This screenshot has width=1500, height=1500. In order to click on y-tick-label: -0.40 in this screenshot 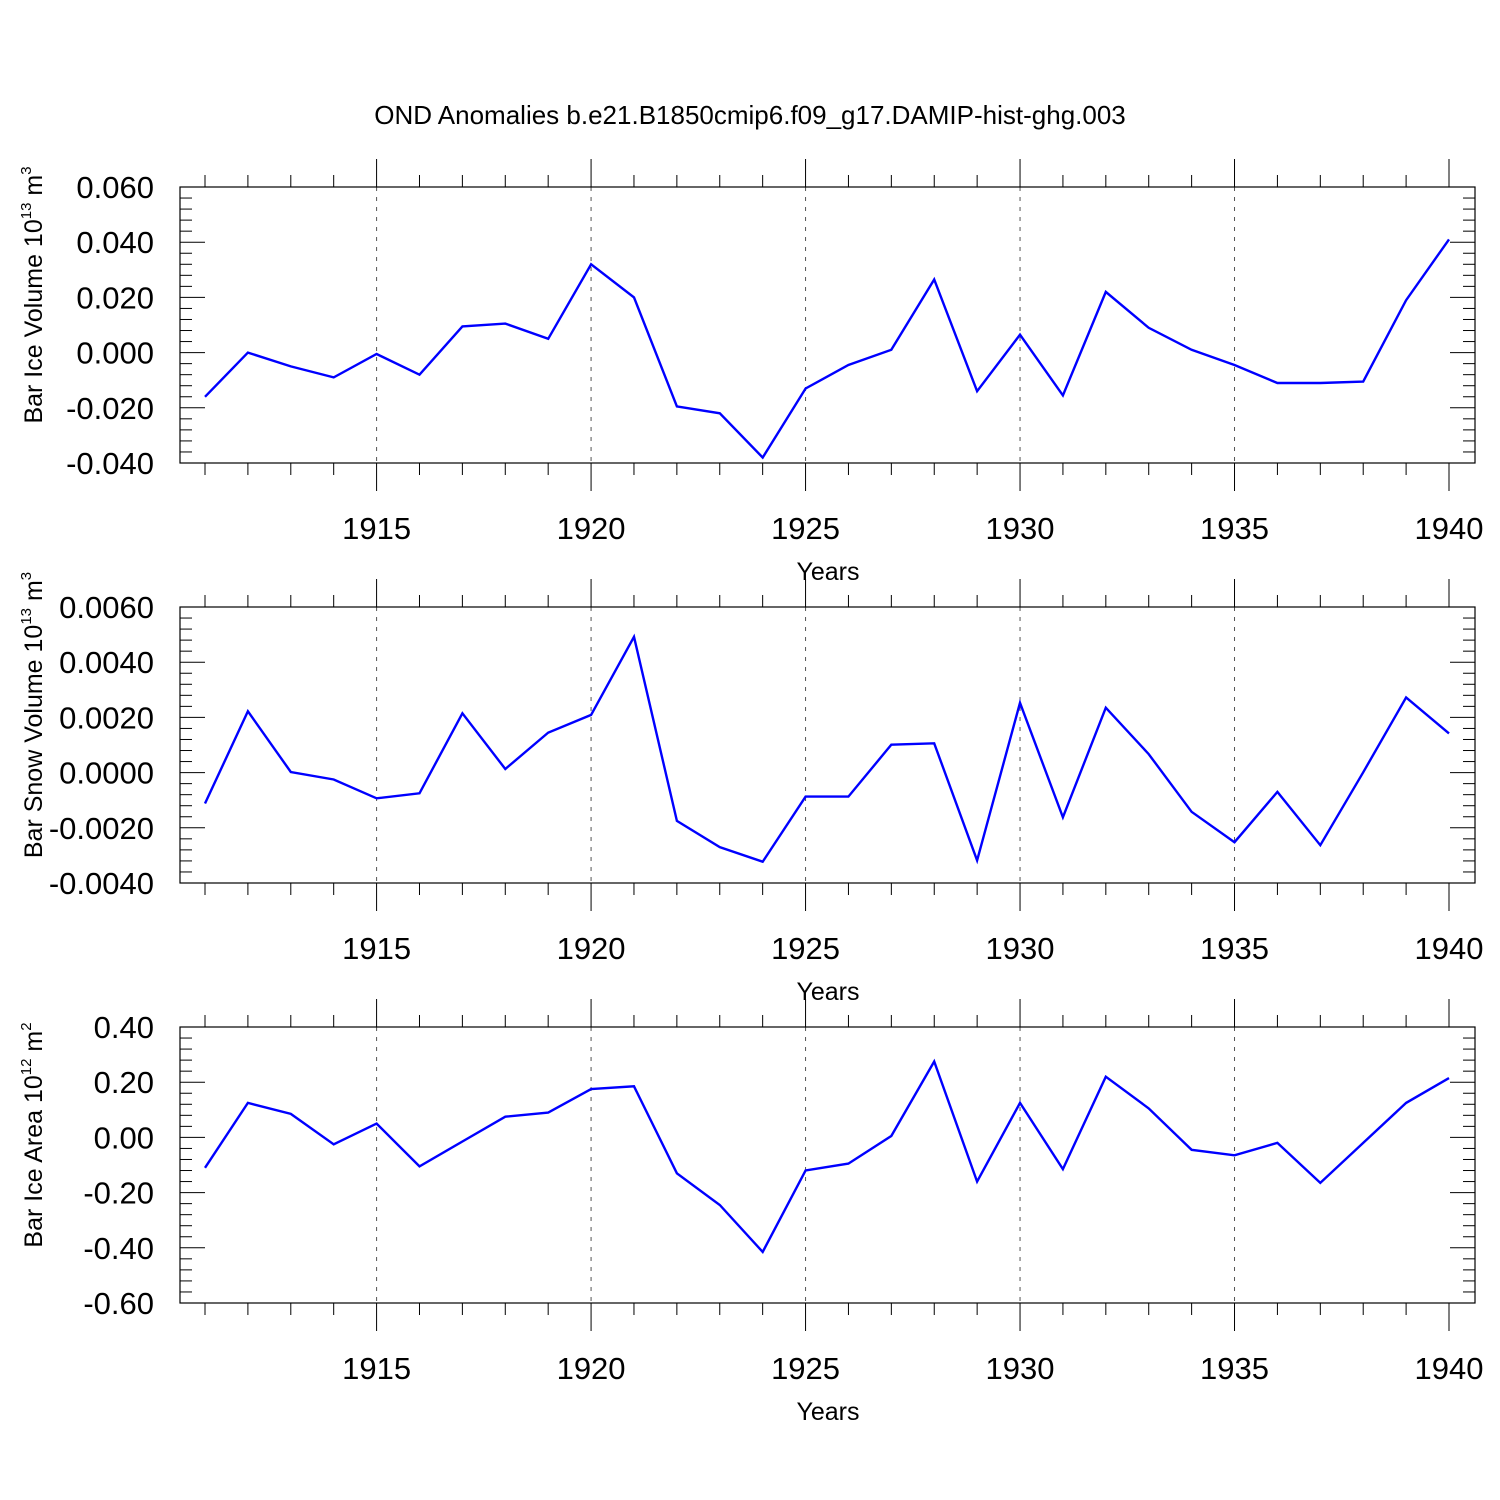, I will do `click(118, 1248)`.